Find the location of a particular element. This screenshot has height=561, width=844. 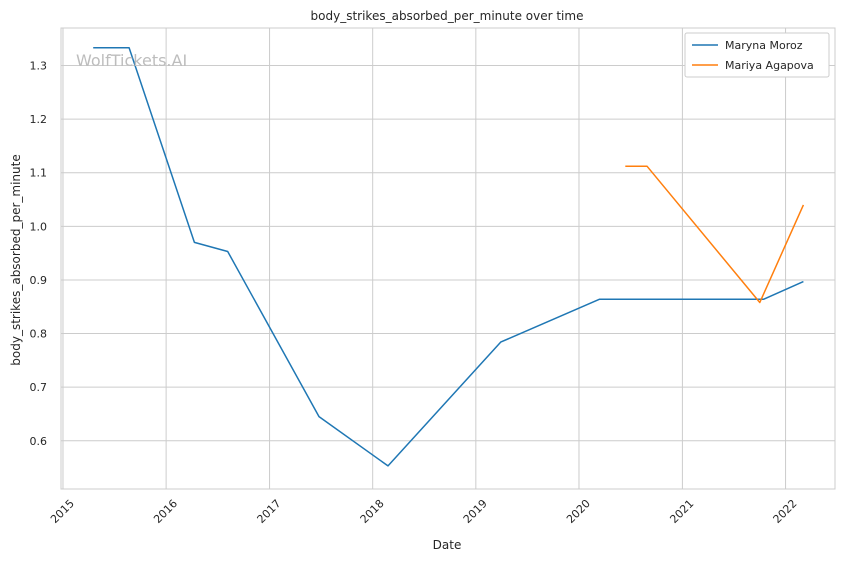

x-axis: 2015 2016 2017 2018 2019 2020 2021 2022 is located at coordinates (424, 511).